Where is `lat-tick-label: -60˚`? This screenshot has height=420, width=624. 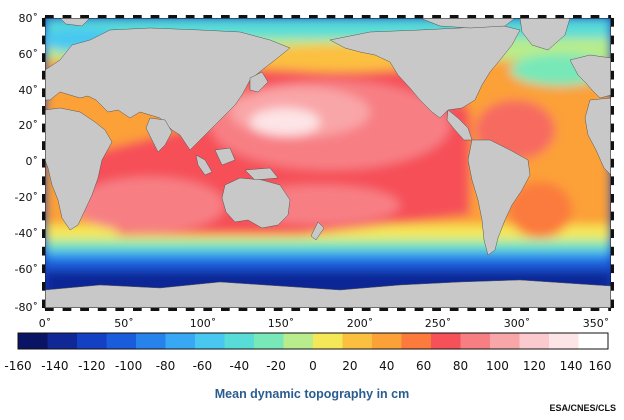
lat-tick-label: -60˚ is located at coordinates (26, 269).